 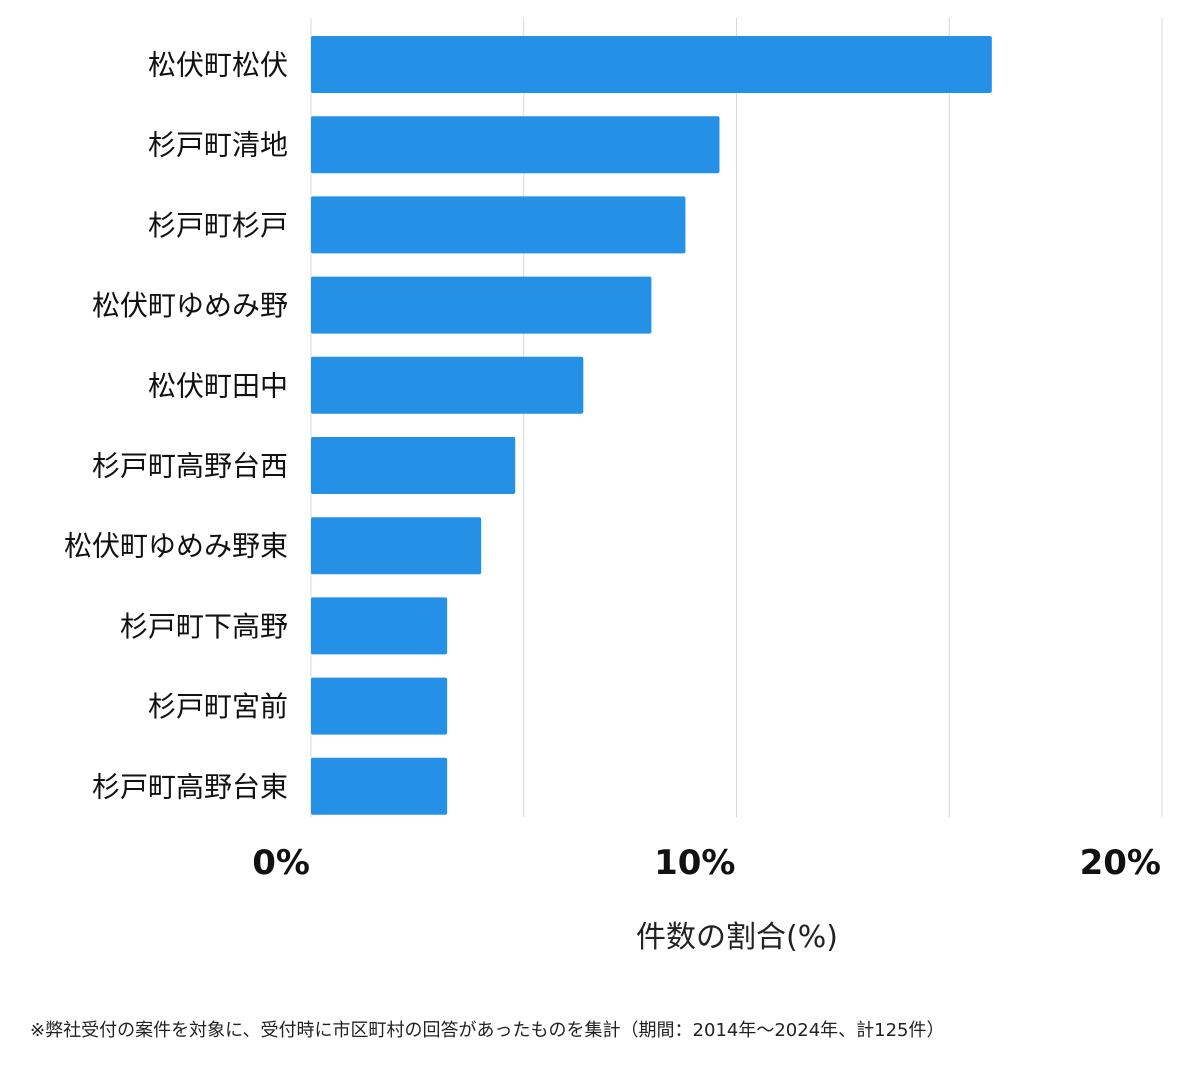 What do you see at coordinates (1120, 863) in the screenshot?
I see `x-tick-label: 20%` at bounding box center [1120, 863].